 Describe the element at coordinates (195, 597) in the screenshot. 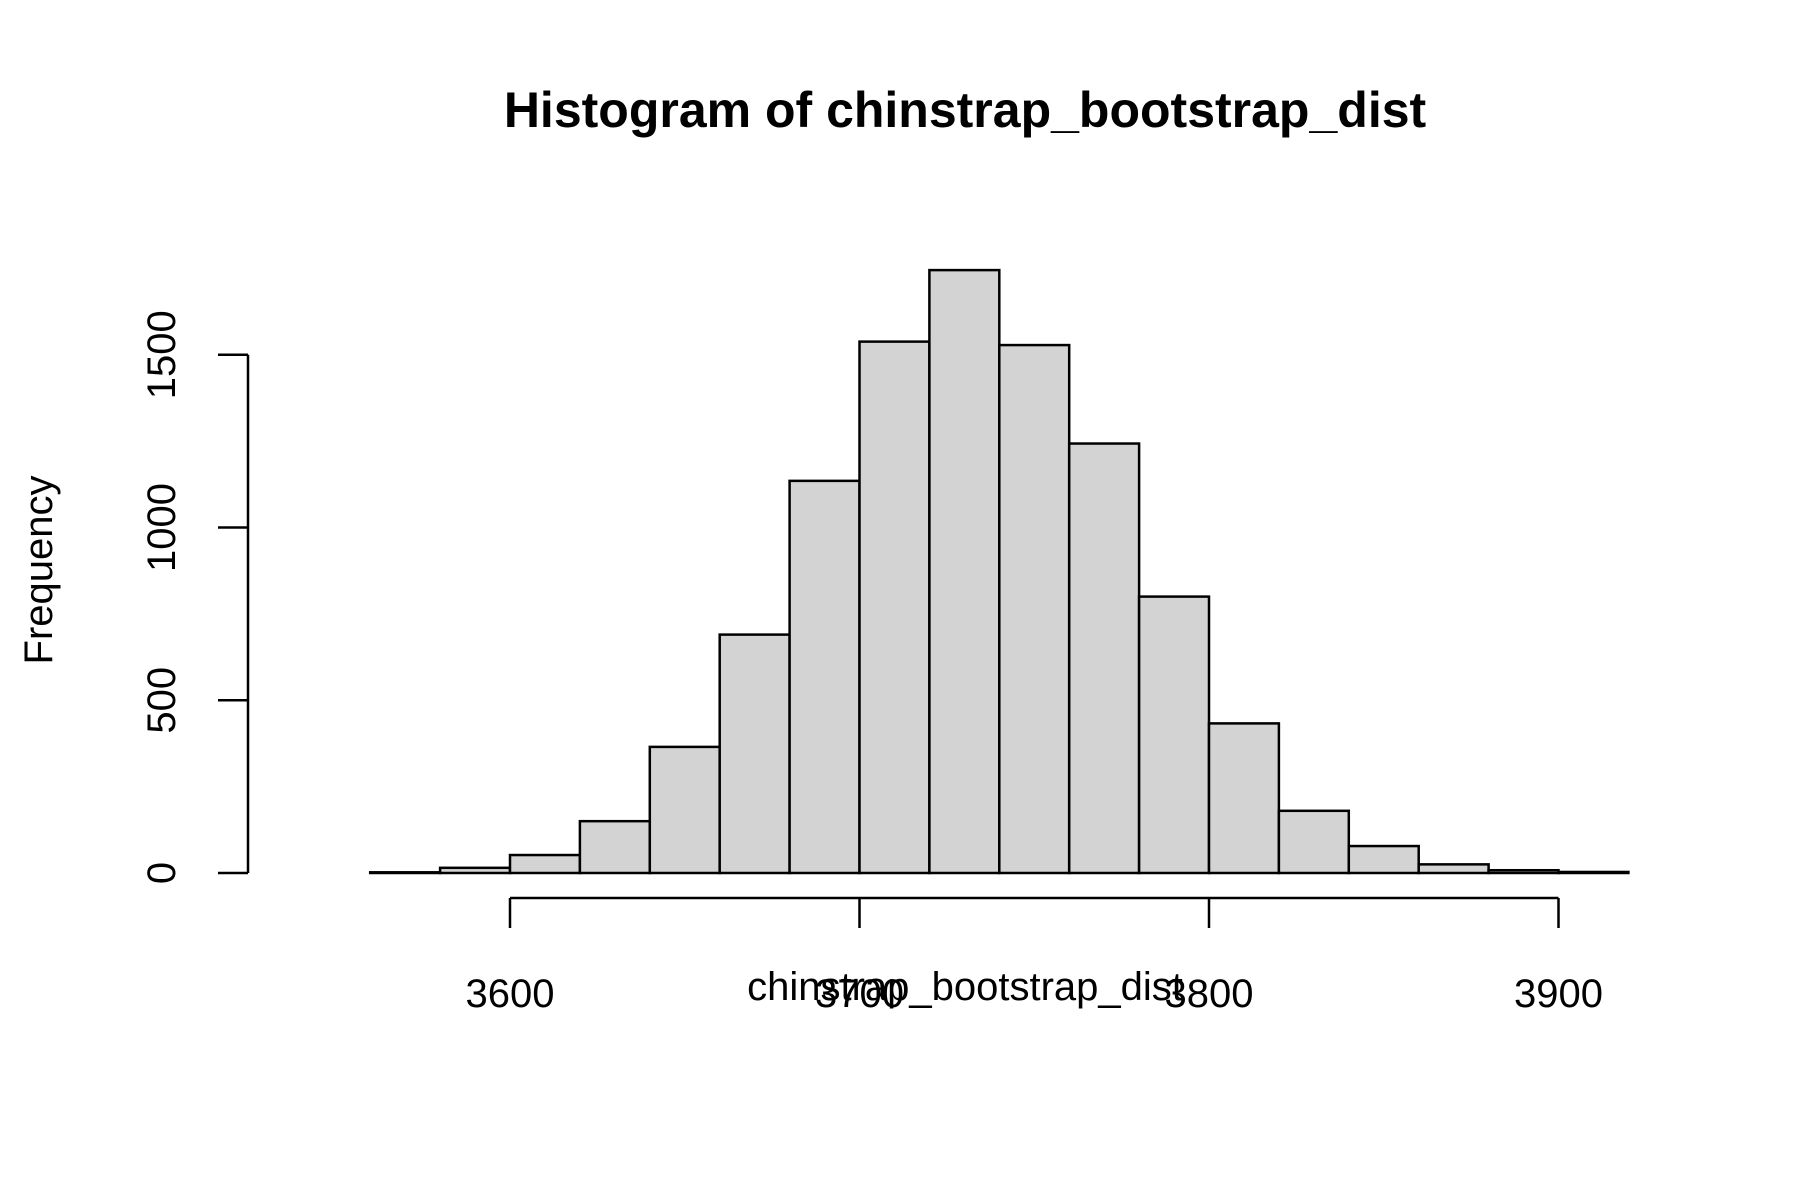

I see `y-axis: 0 500 1000 1500` at that location.